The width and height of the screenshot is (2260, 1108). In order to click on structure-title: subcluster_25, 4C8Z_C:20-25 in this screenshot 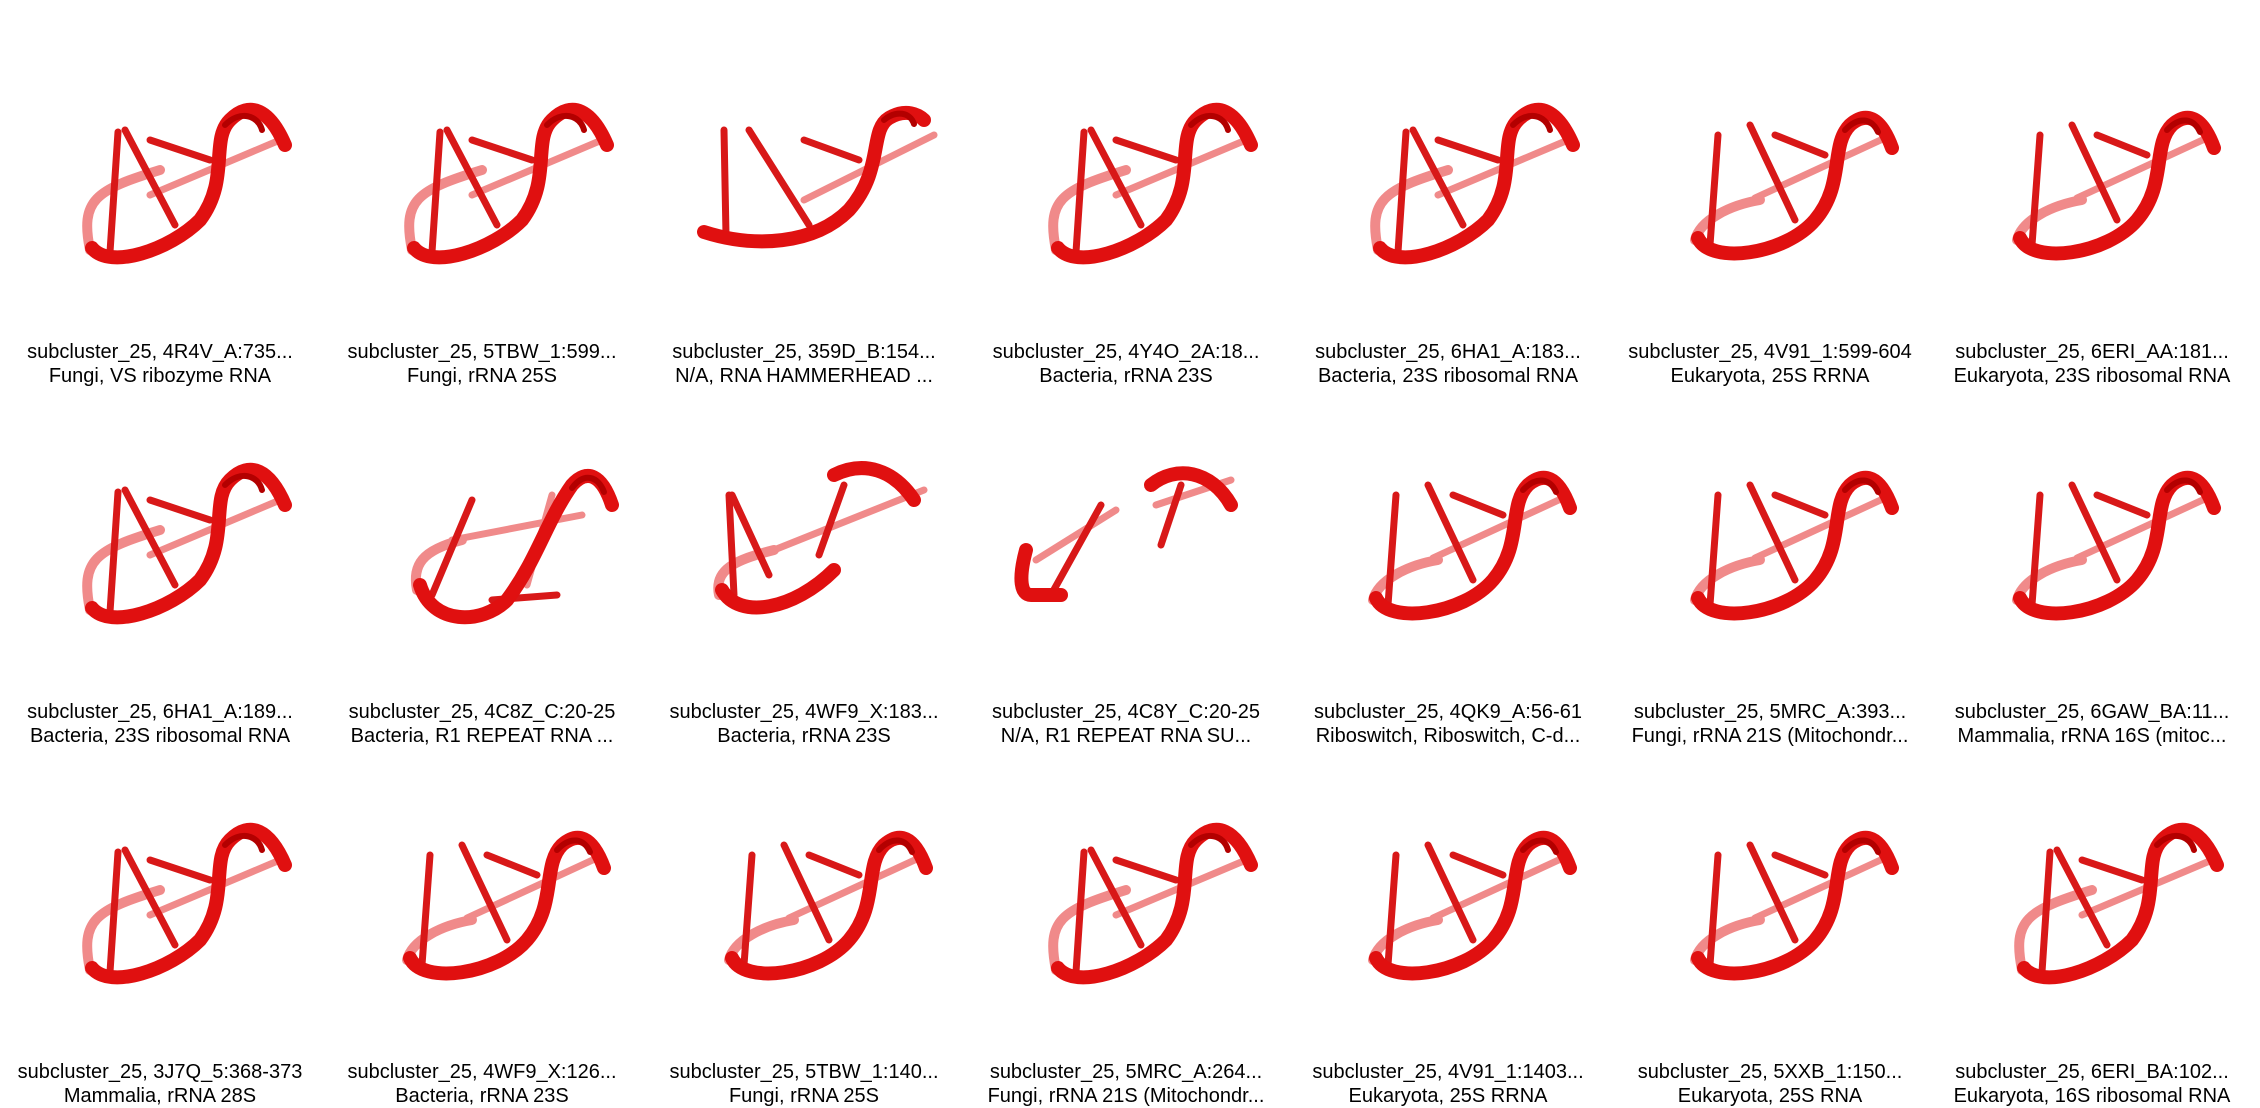, I will do `click(482, 712)`.